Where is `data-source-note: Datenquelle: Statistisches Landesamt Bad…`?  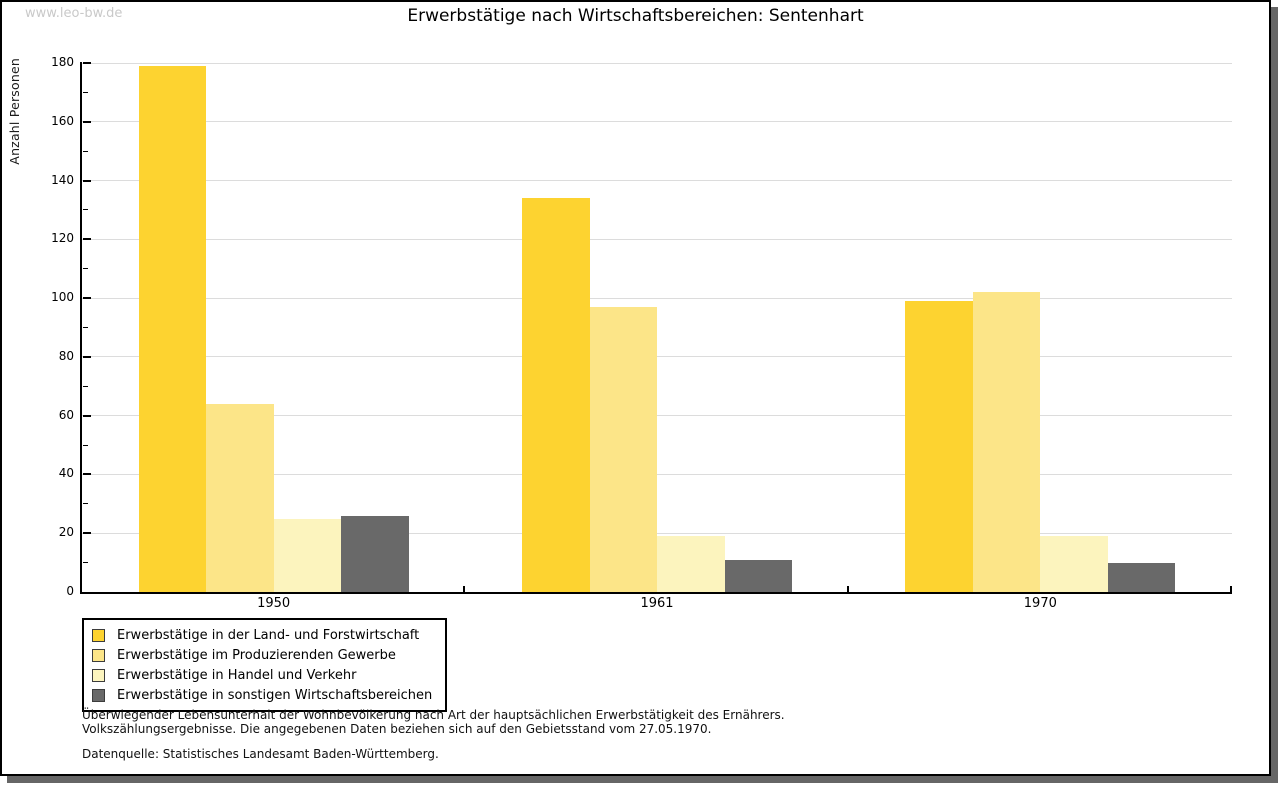 data-source-note: Datenquelle: Statistisches Landesamt Bad… is located at coordinates (260, 754).